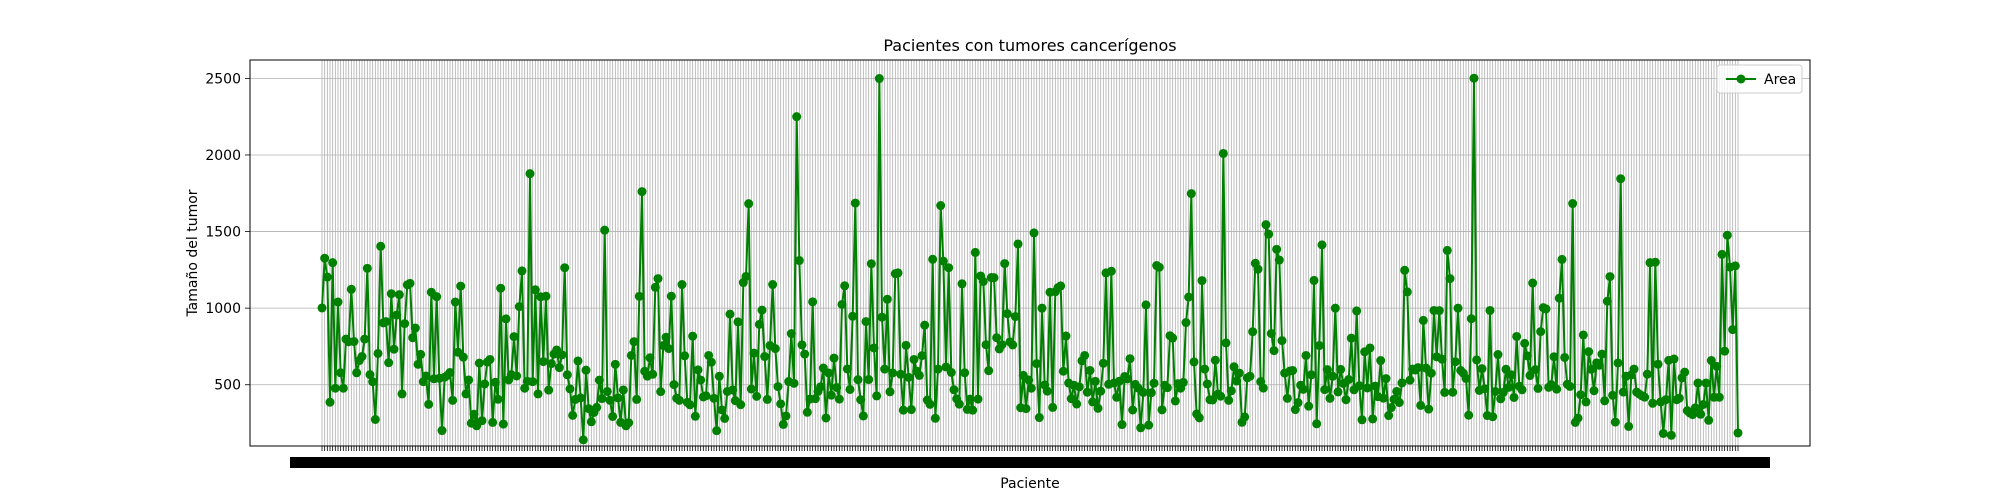 The image size is (2000, 500). Describe the element at coordinates (193, 253) in the screenshot. I see `y-axis-label: Tamaño del tumor` at that location.